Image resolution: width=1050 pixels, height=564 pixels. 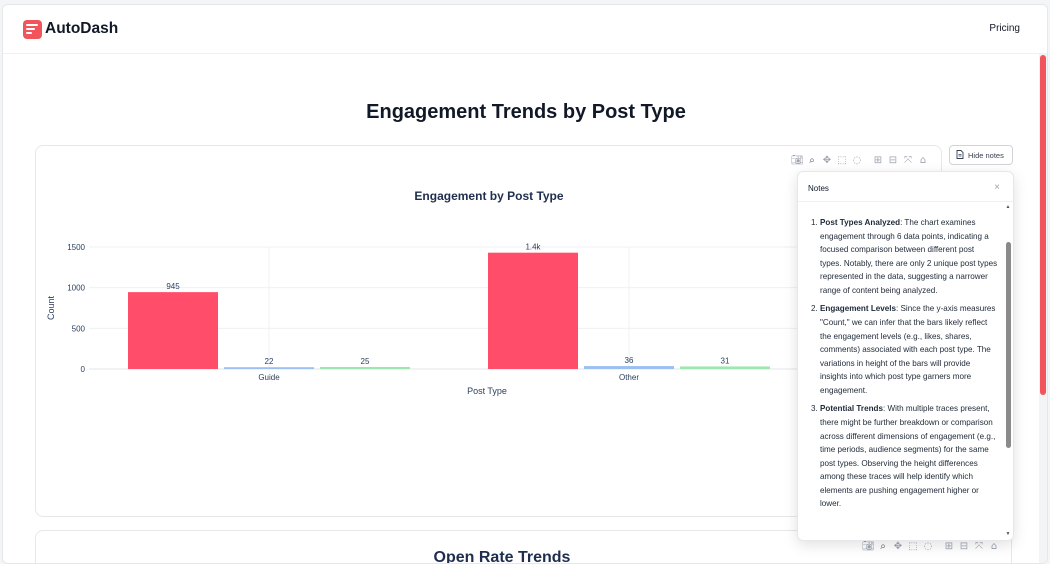 What do you see at coordinates (76, 288) in the screenshot?
I see `y-tick-label: 1000` at bounding box center [76, 288].